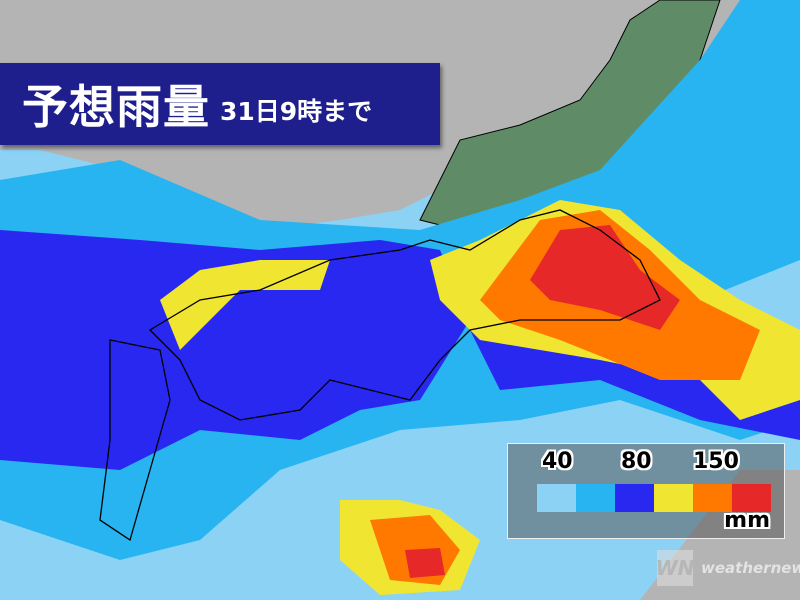  Describe the element at coordinates (605, 277) in the screenshot. I see `rain-extreme-east` at that location.